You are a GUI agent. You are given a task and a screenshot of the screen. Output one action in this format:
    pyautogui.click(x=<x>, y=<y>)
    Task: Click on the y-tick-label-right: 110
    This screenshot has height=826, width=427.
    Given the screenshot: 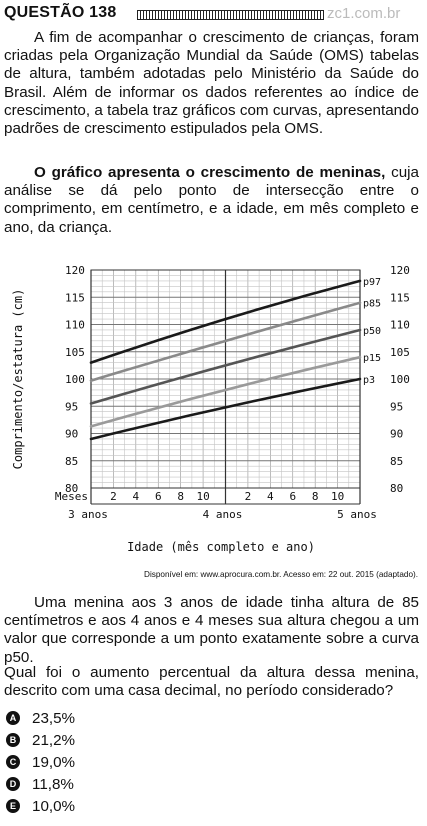 What is the action you would take?
    pyautogui.click(x=400, y=325)
    